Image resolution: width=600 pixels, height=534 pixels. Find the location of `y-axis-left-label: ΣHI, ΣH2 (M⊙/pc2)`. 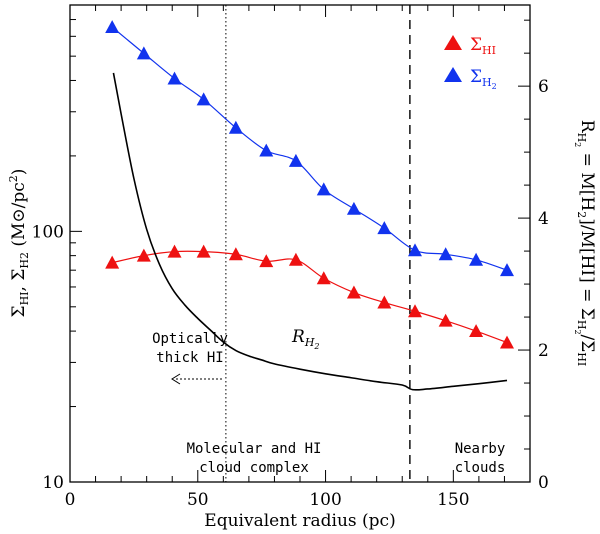

y-axis-left-label: ΣHI, ΣH2 (M⊙/pc2) is located at coordinates (19, 243).